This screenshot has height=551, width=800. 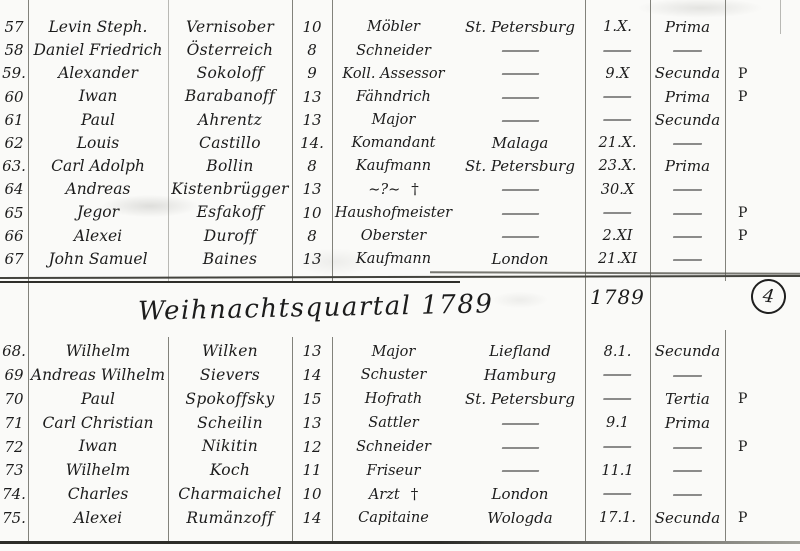 I want to click on last-name: Ahrentz, so click(x=230, y=119).